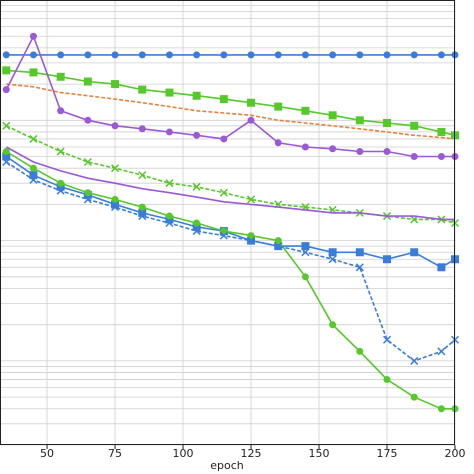  I want to click on x-tick-label: 150, so click(319, 453).